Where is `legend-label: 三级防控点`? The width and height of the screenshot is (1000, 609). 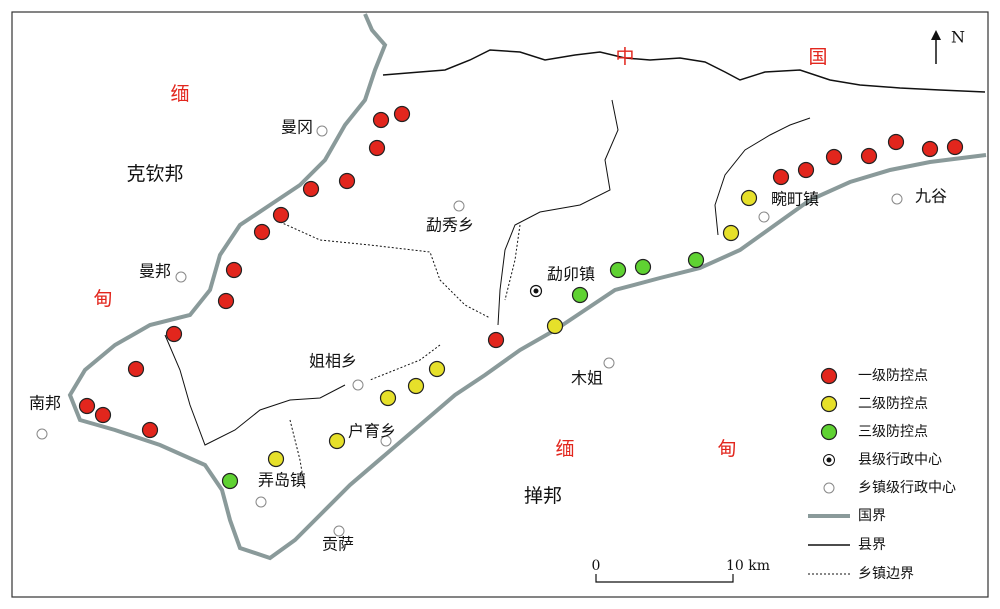
legend-label: 三级防控点 is located at coordinates (893, 432).